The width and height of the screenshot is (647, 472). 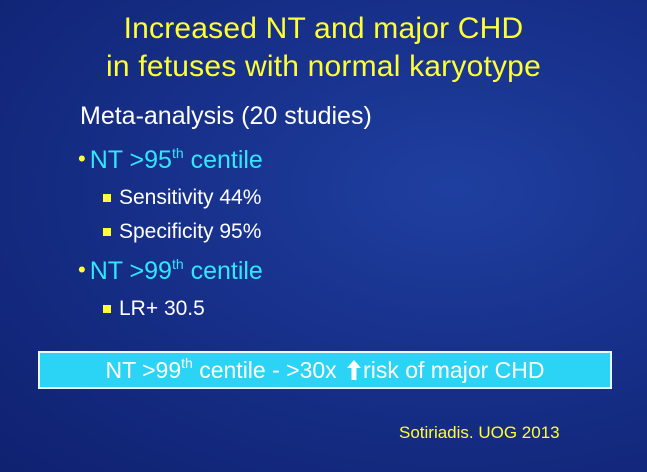 What do you see at coordinates (323, 28) in the screenshot?
I see `title-line-1: Increased NT and major CHD` at bounding box center [323, 28].